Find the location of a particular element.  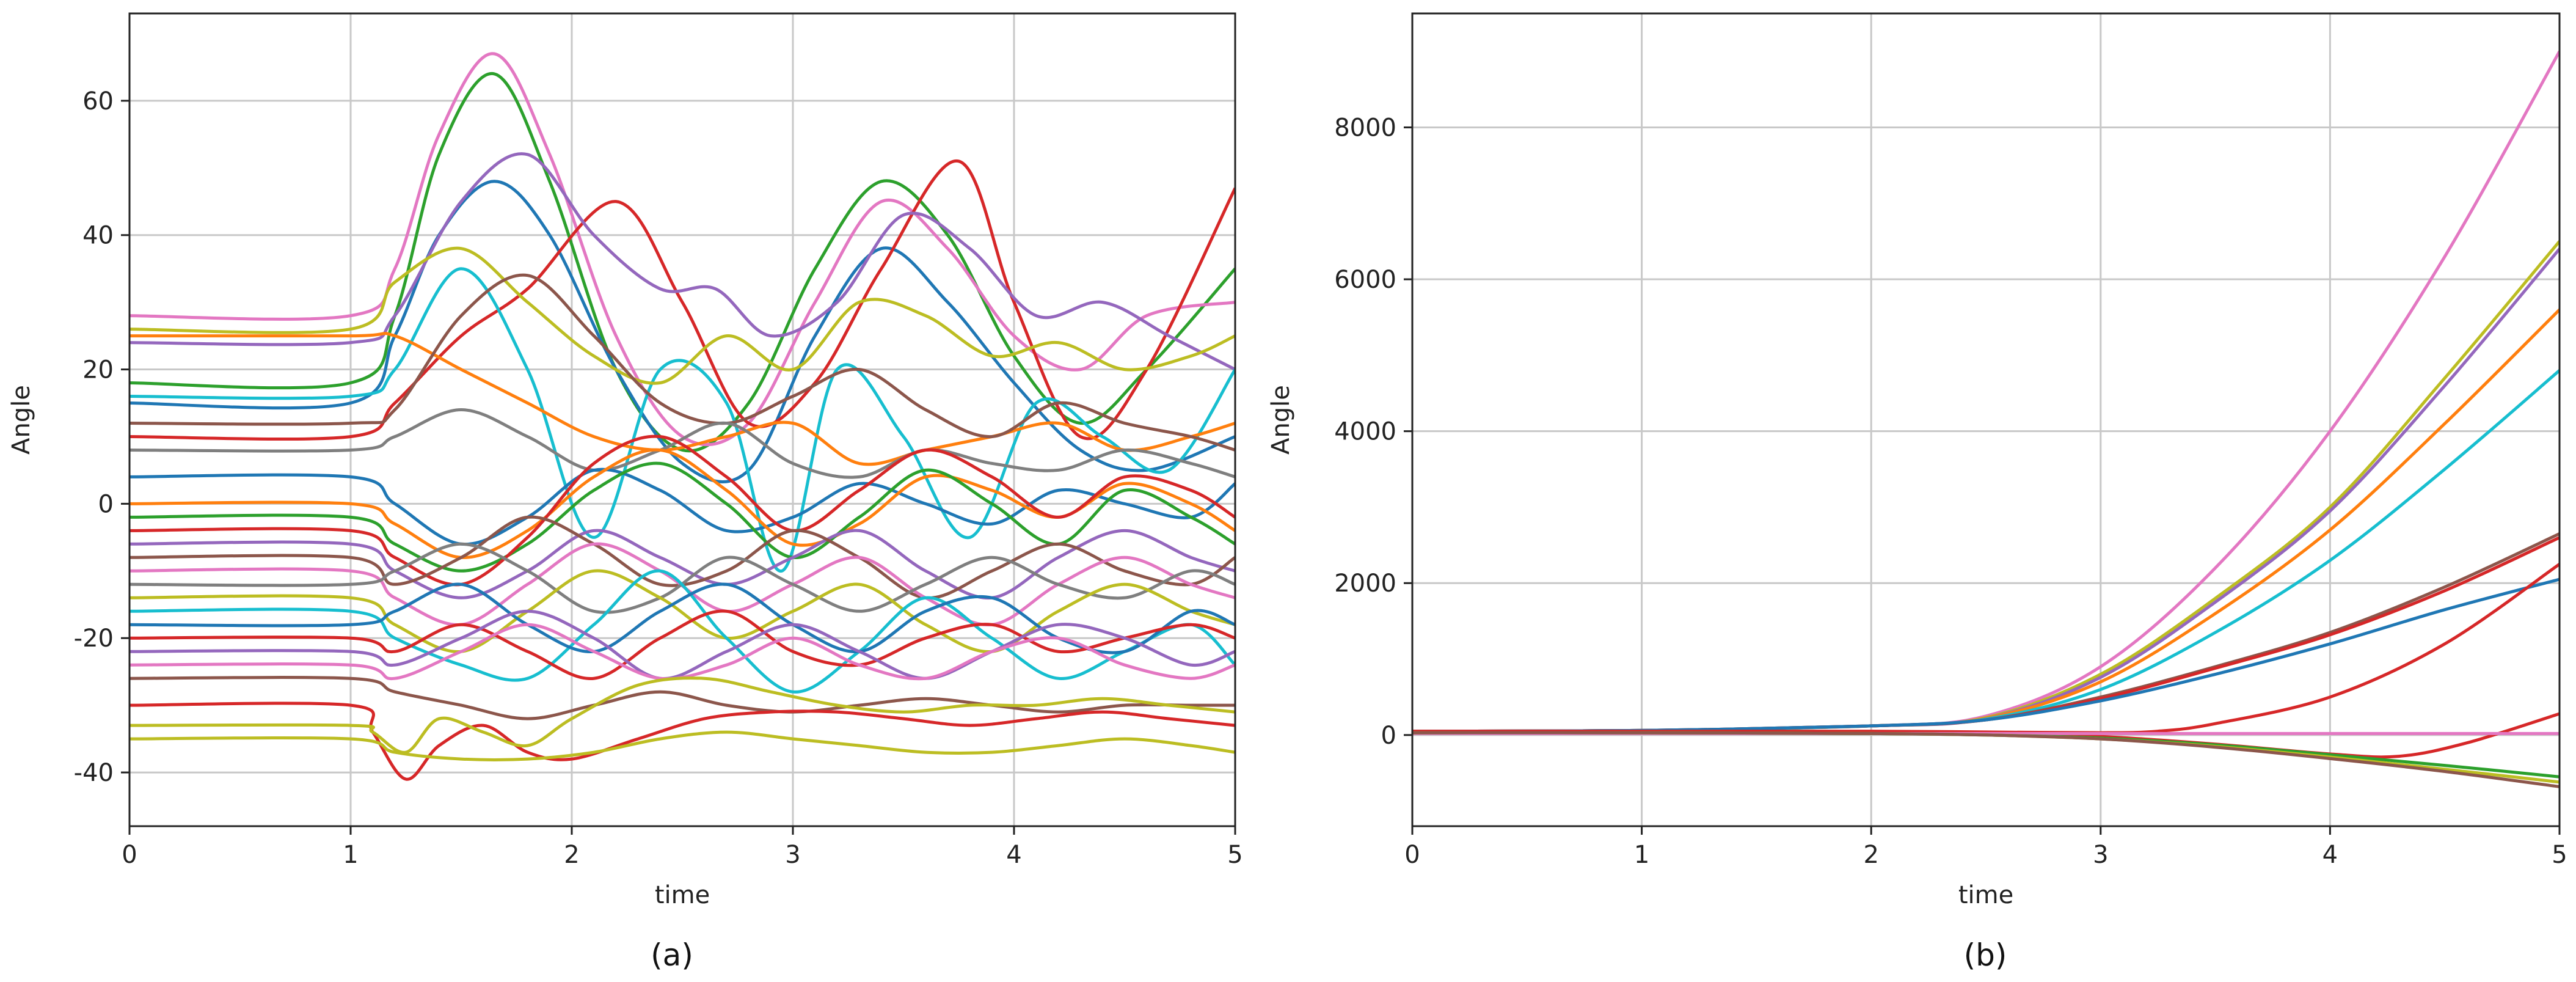

y-tick-label: 60 is located at coordinates (98, 101).